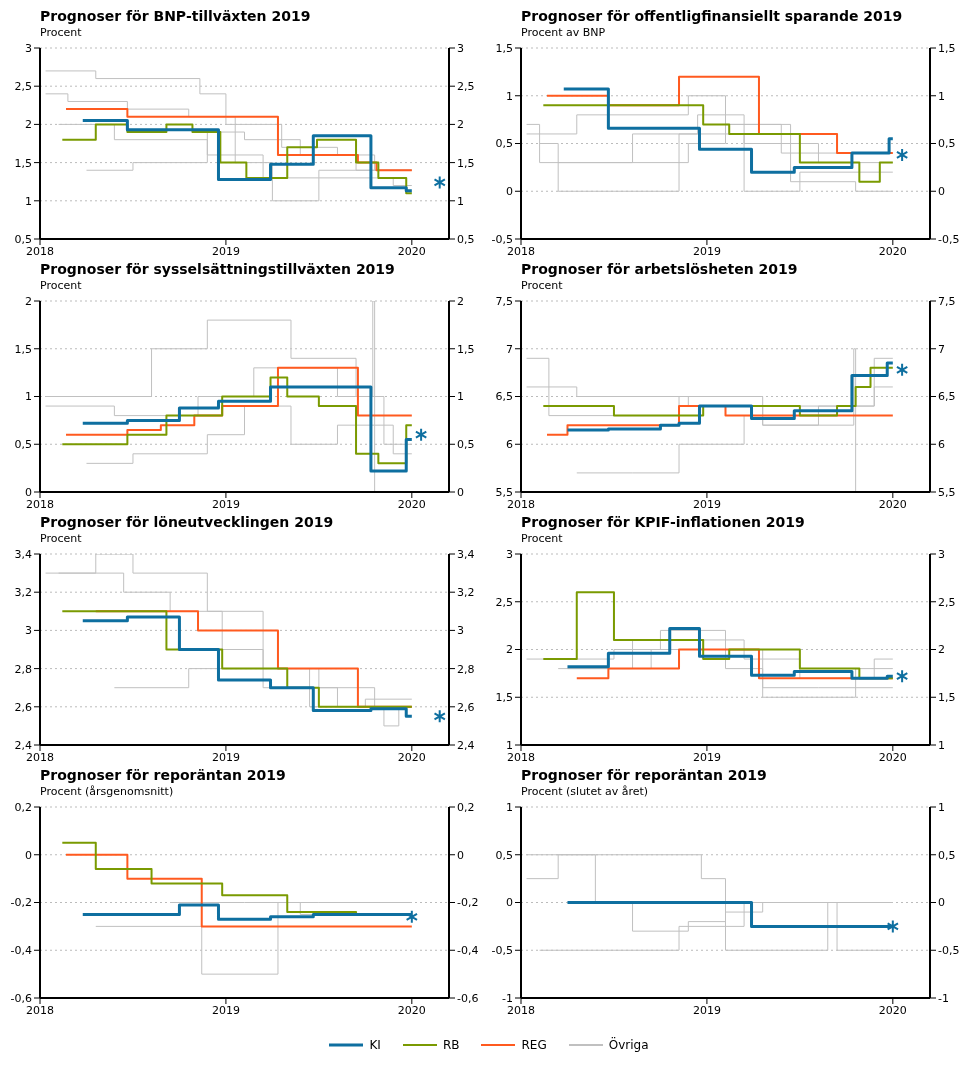  I want to click on y-tick-label: -0,6, so click(21, 998).